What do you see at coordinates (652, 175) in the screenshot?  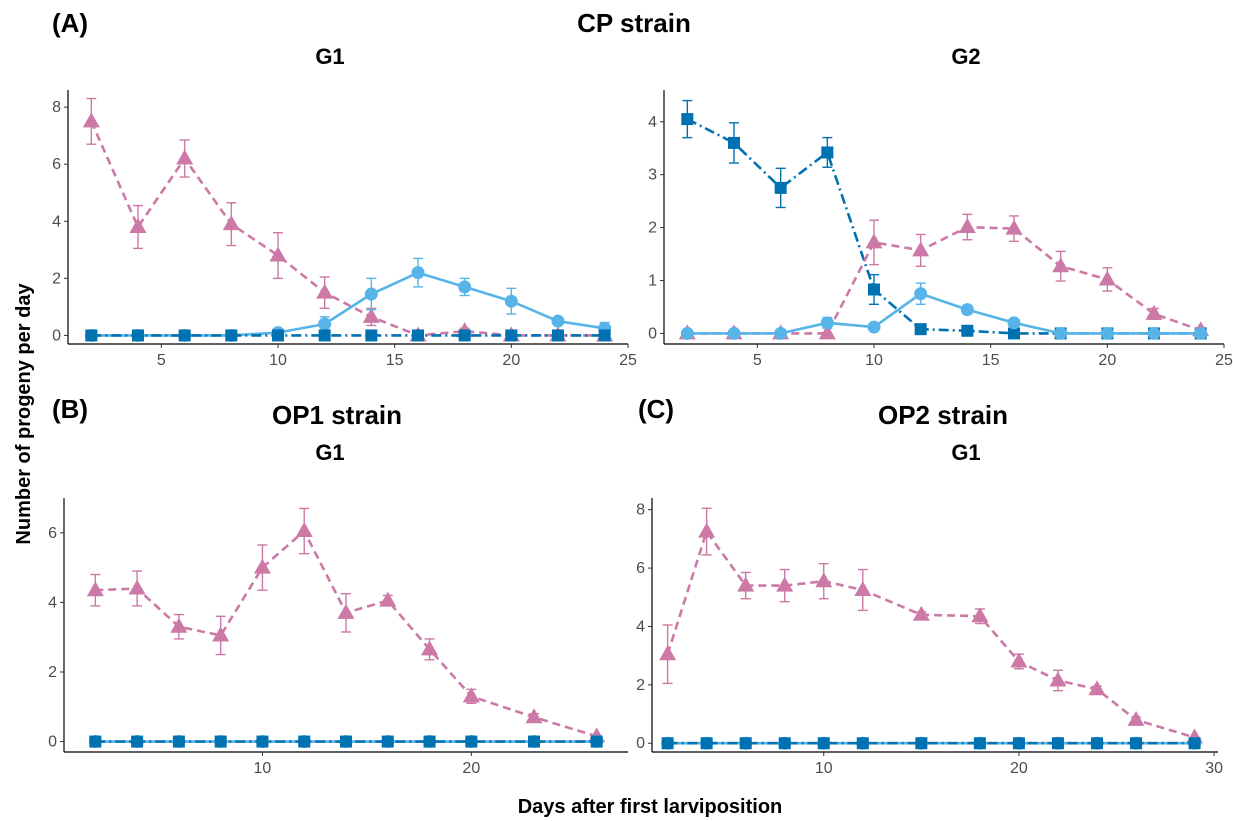 I see `y-tick-label: 3` at bounding box center [652, 175].